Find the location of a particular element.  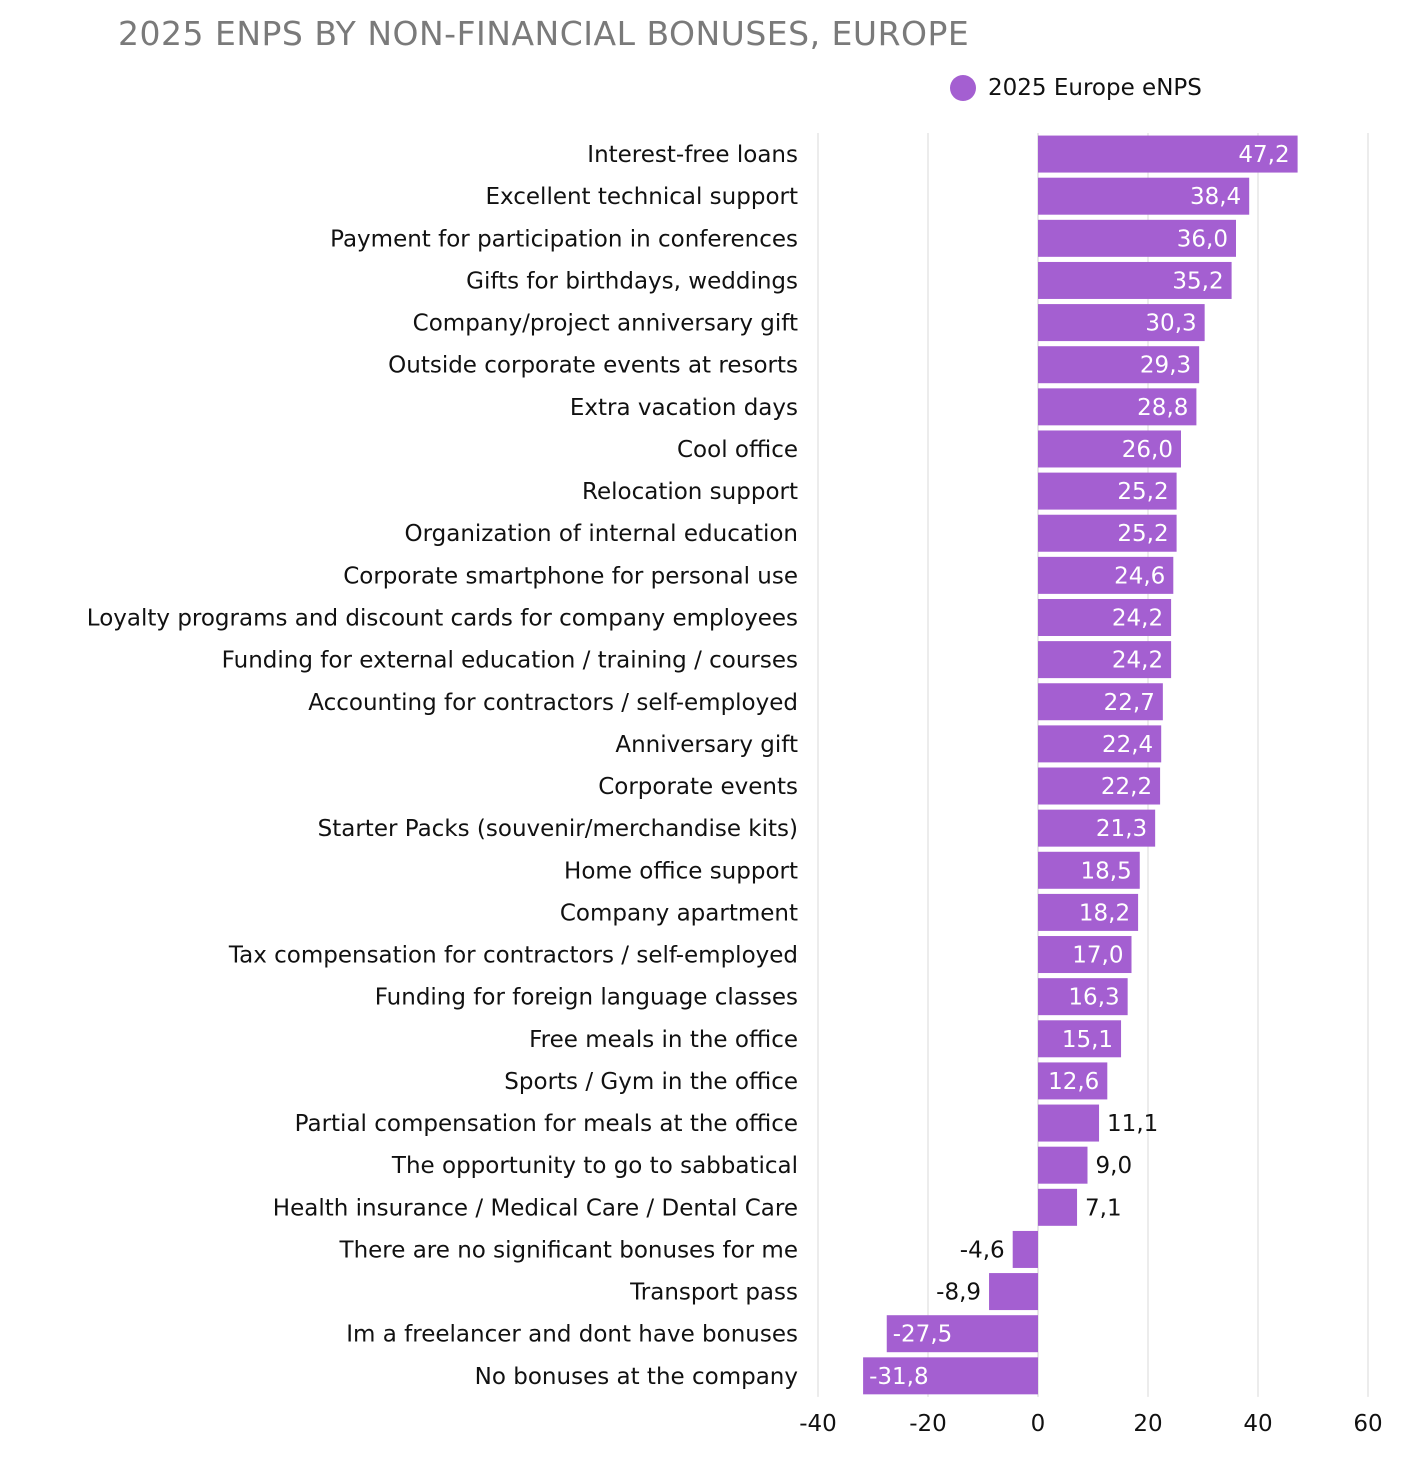

x-tick-label: 20 is located at coordinates (1147, 1424).